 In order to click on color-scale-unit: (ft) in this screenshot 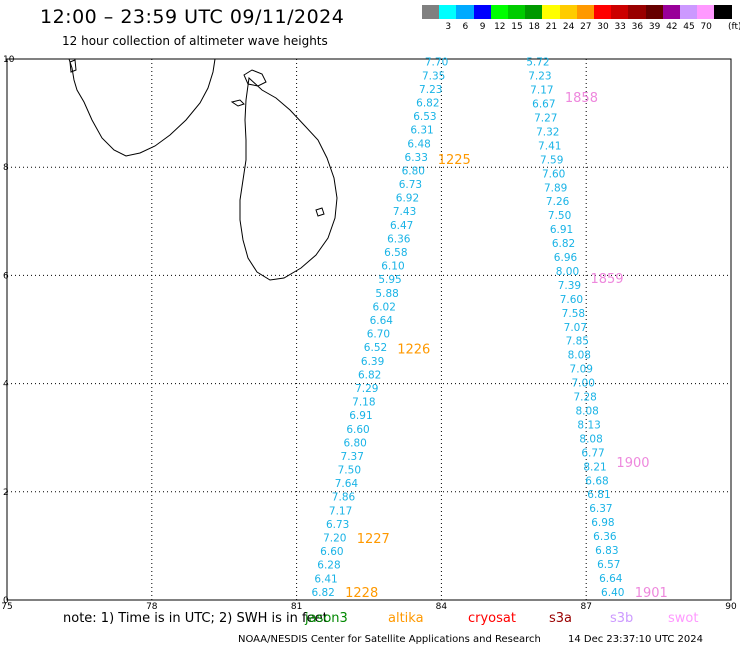, I will do `click(734, 27)`.